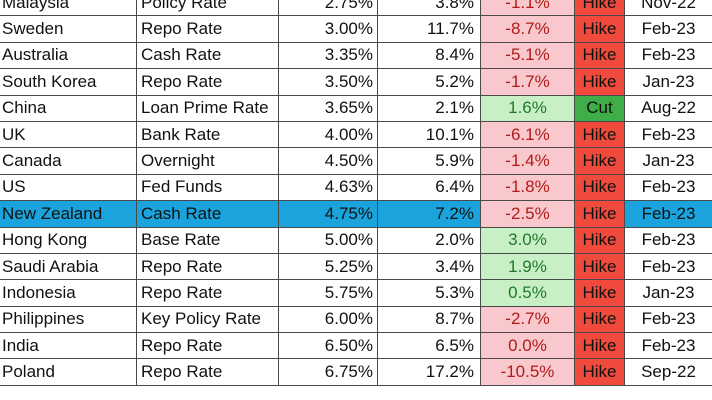 Image resolution: width=712 pixels, height=400 pixels. Describe the element at coordinates (68, 346) in the screenshot. I see `country-cell: India` at that location.